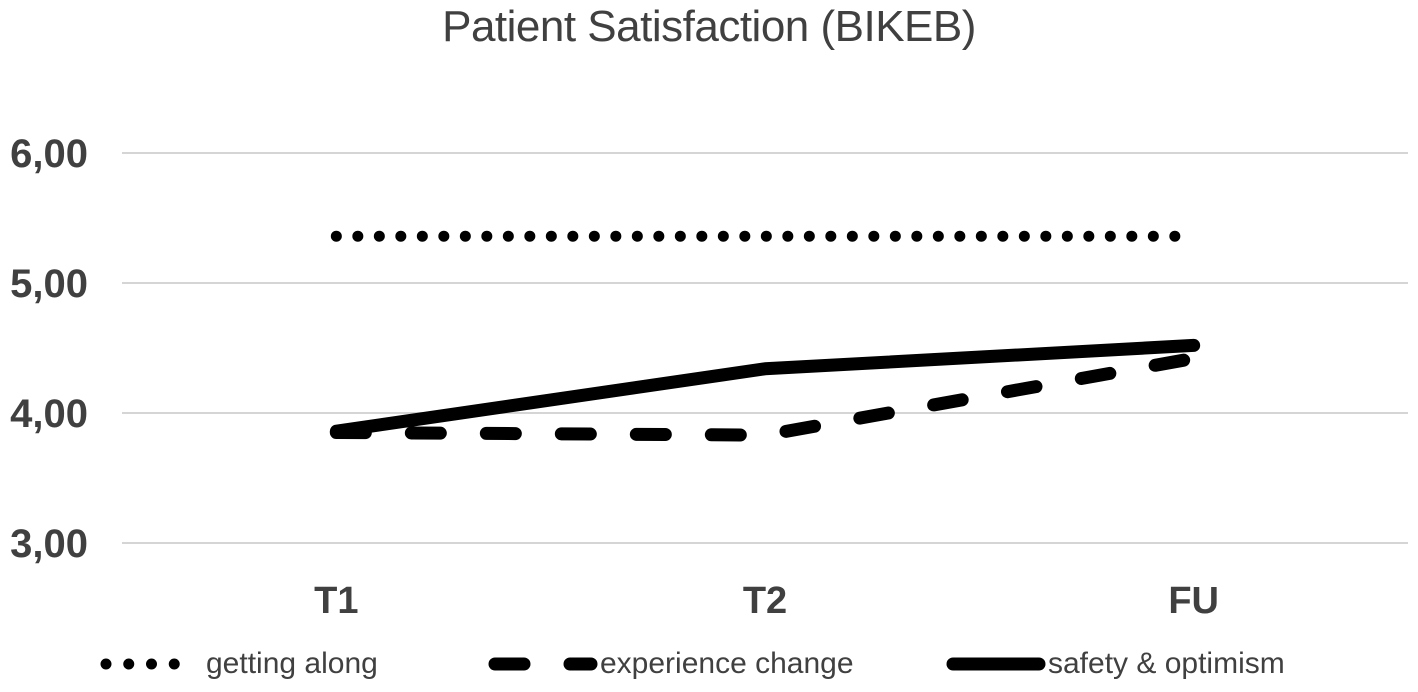 This screenshot has width=1418, height=692. Describe the element at coordinates (1166, 663) in the screenshot. I see `legend-label: safety & optimism` at that location.